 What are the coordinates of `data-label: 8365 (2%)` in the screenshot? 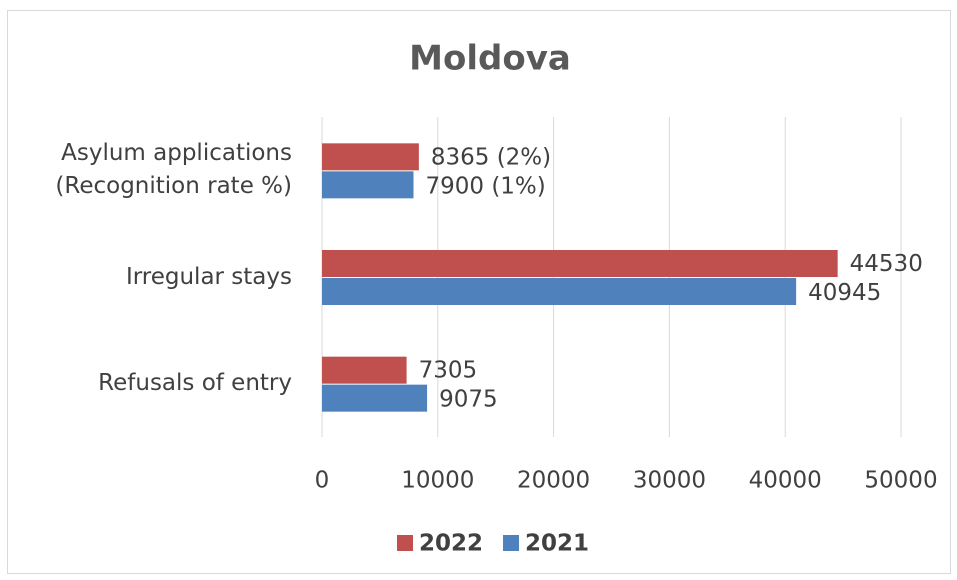 It's located at (491, 157).